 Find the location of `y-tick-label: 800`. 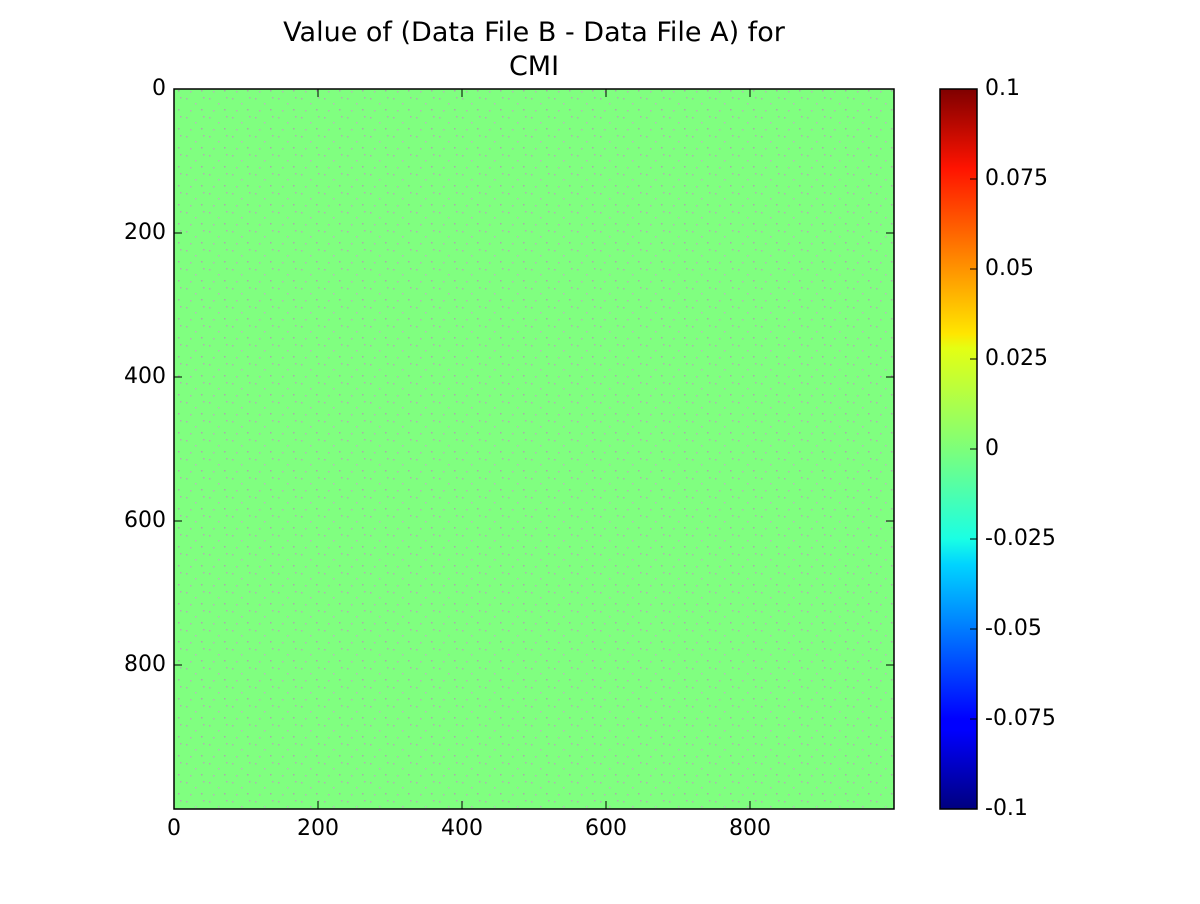

y-tick-label: 800 is located at coordinates (145, 664).